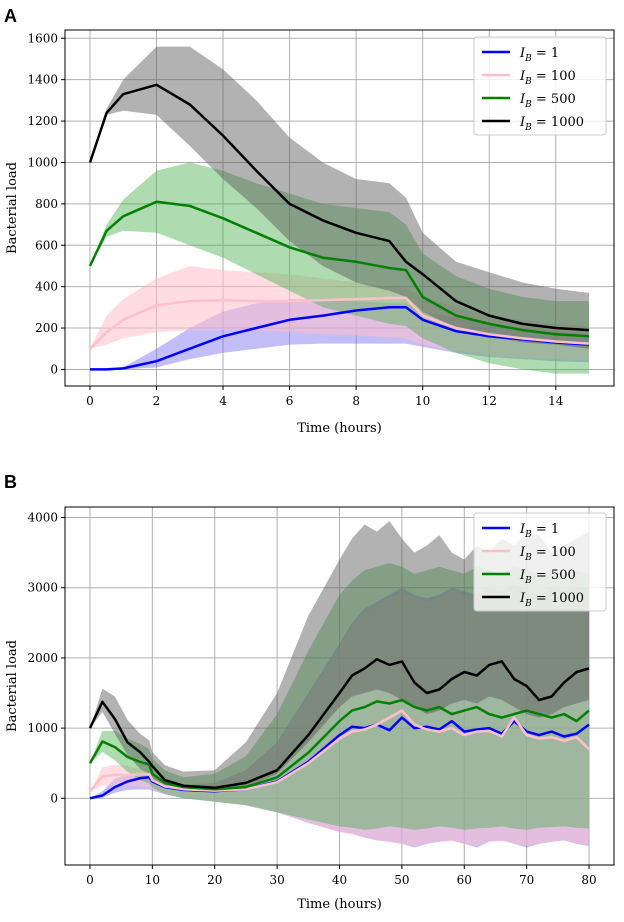  What do you see at coordinates (339, 880) in the screenshot?
I see `x-tick-label: 40` at bounding box center [339, 880].